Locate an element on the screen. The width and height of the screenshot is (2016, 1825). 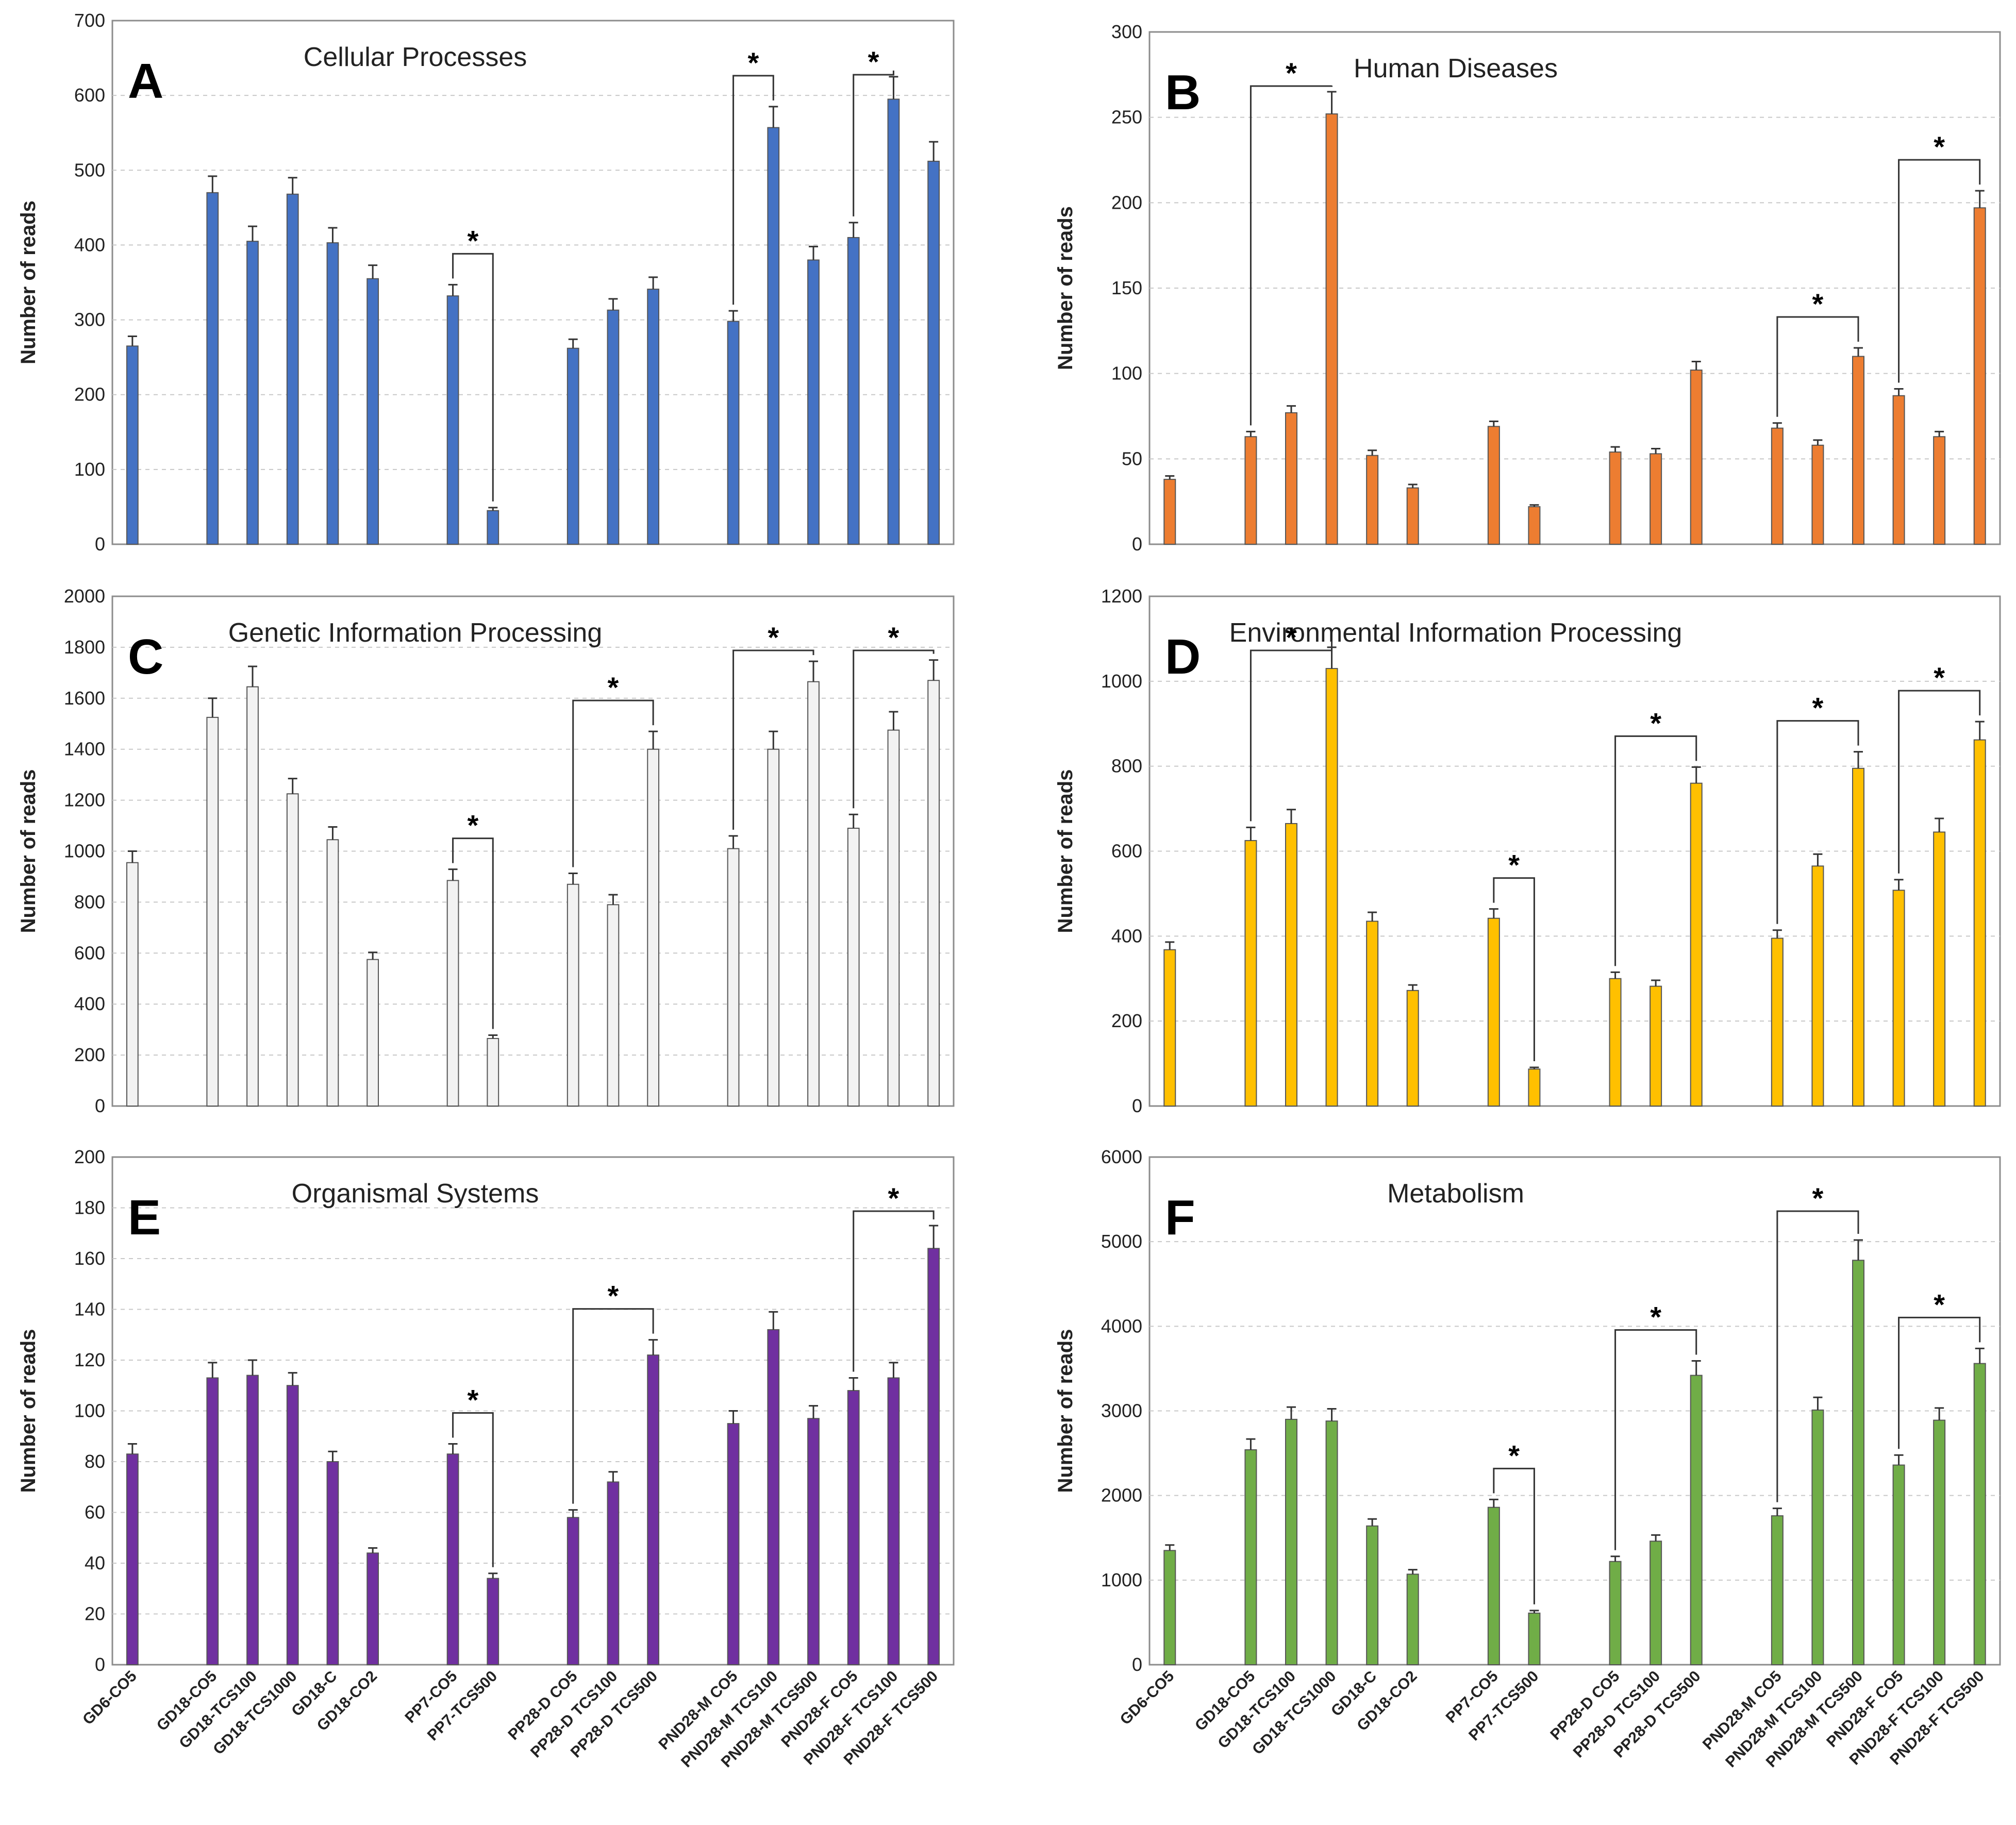
y-tick-label: 160 is located at coordinates (89, 1259).